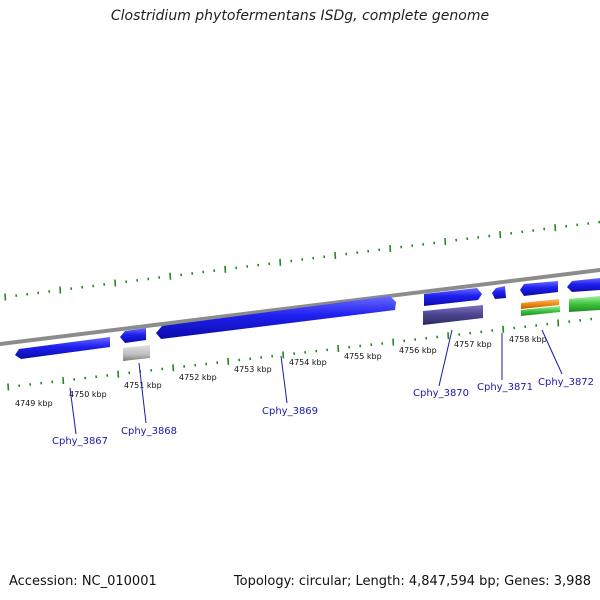 Image resolution: width=600 pixels, height=600 pixels. Describe the element at coordinates (290, 411) in the screenshot. I see `gene-label-cphy-3869: Cphy_3869` at that location.